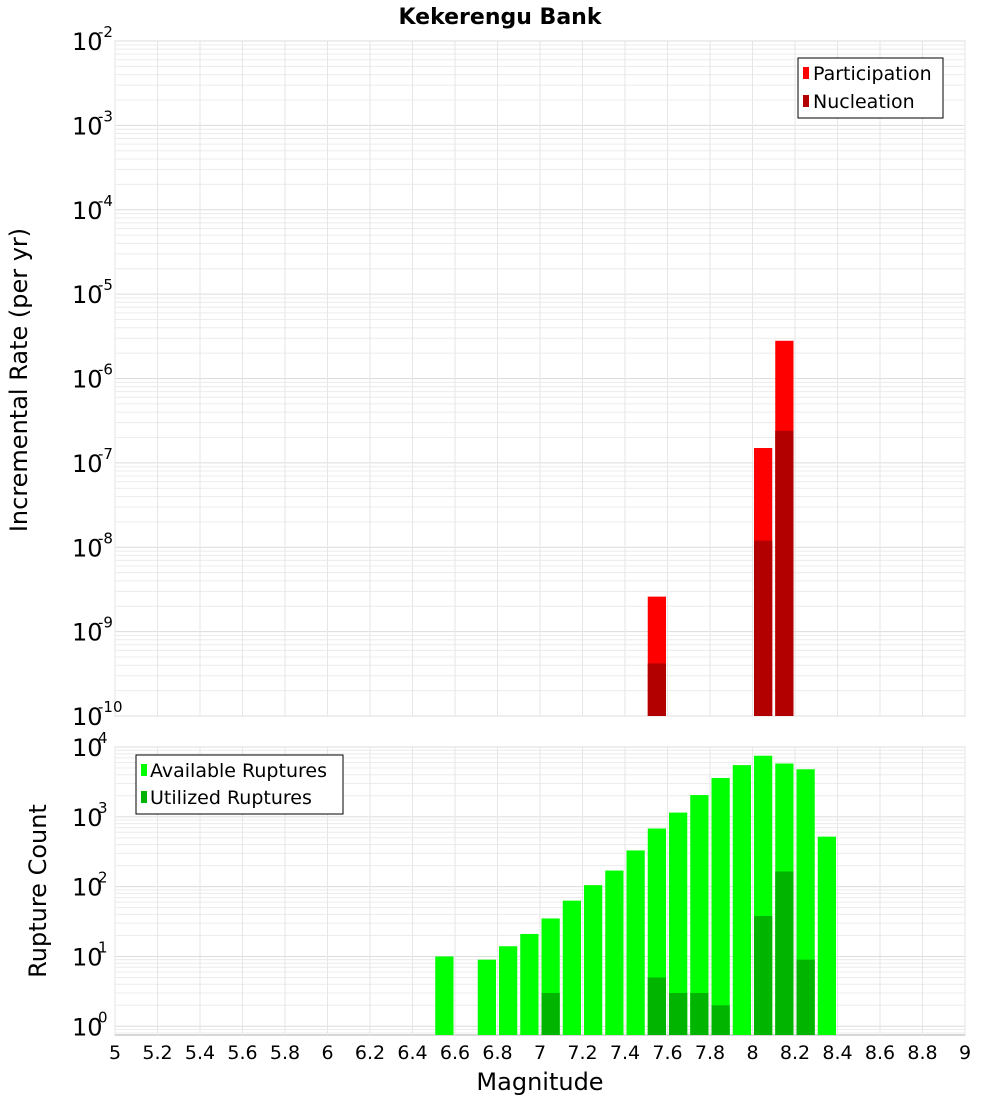  Describe the element at coordinates (922, 1053) in the screenshot. I see `x-tick-label: 8.8` at that location.